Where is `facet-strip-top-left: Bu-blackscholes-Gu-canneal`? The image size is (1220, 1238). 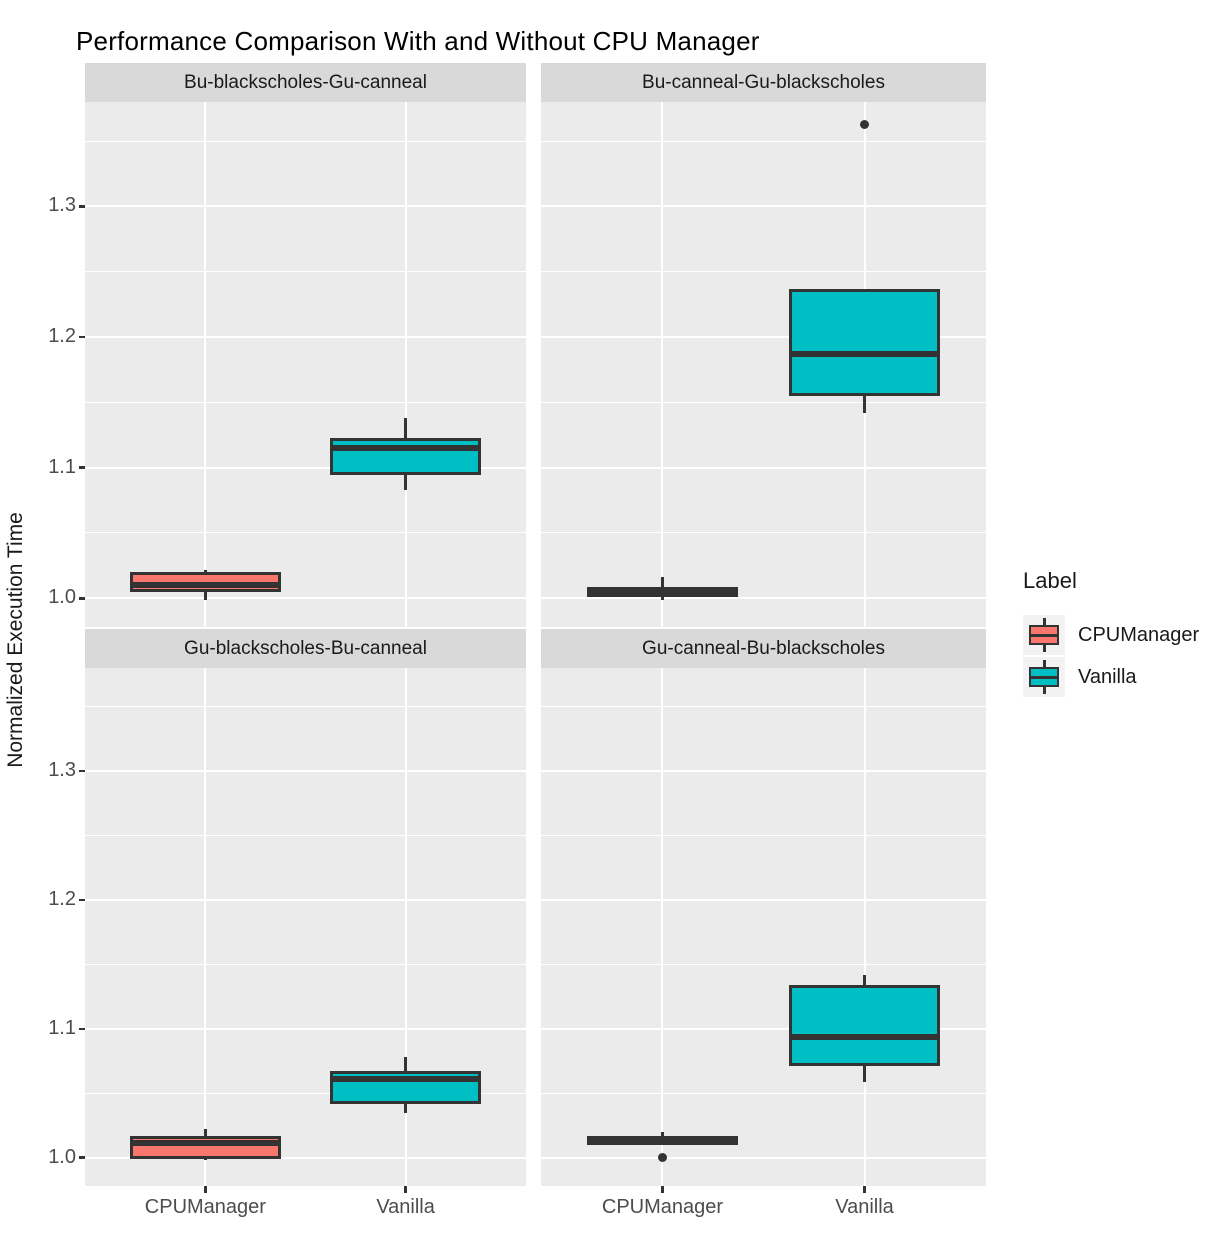 facet-strip-top-left: Bu-blackscholes-Gu-canneal is located at coordinates (305, 82).